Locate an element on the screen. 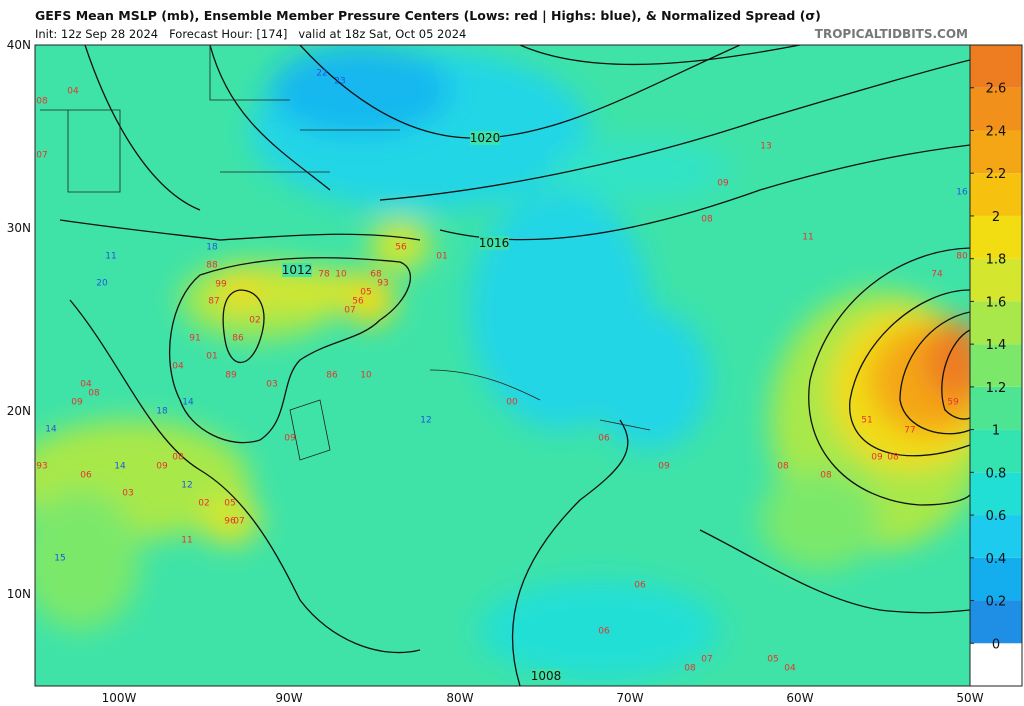 The height and width of the screenshot is (706, 1024). colorbar-tick-label: 1.6 is located at coordinates (996, 302).